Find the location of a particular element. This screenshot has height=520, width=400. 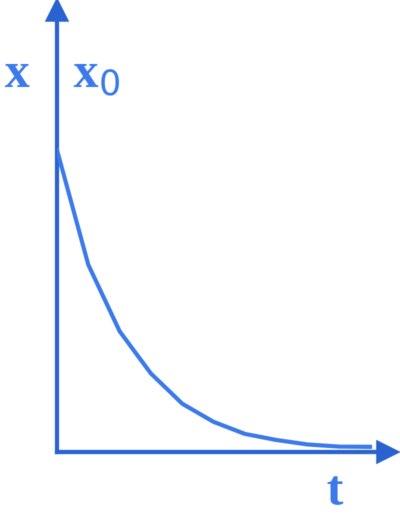

text: x$_{0}$ is located at coordinates (96, 80).